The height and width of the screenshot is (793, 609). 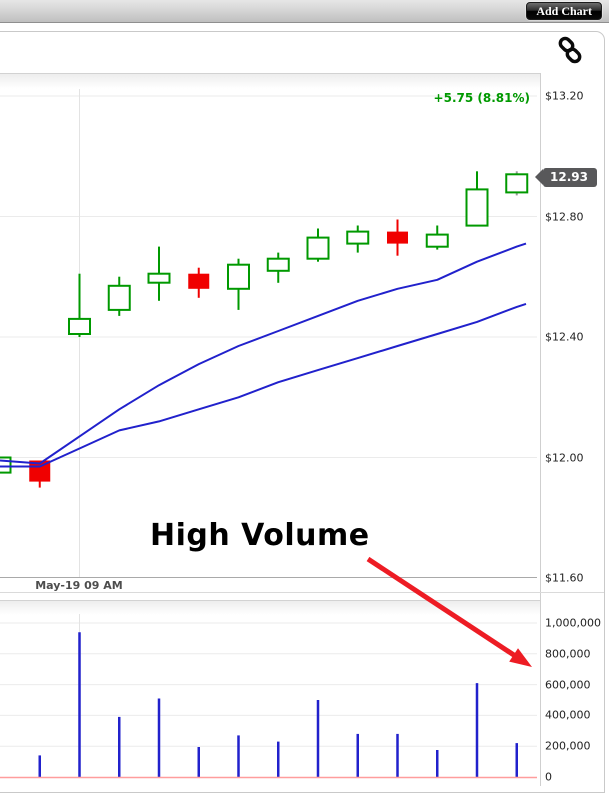 What do you see at coordinates (304, 11) in the screenshot?
I see `top-toolbar: Add Chart` at bounding box center [304, 11].